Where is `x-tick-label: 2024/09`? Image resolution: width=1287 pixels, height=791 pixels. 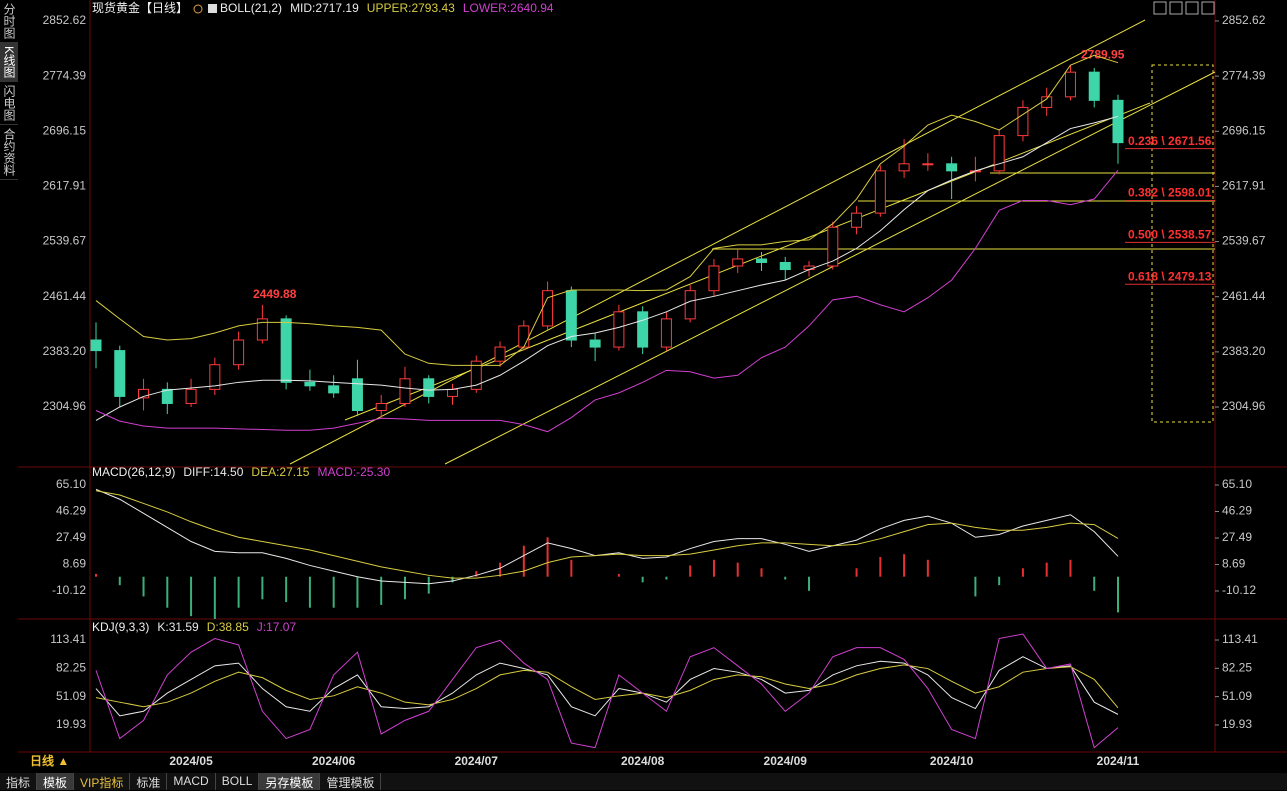
x-tick-label: 2024/09 is located at coordinates (786, 761).